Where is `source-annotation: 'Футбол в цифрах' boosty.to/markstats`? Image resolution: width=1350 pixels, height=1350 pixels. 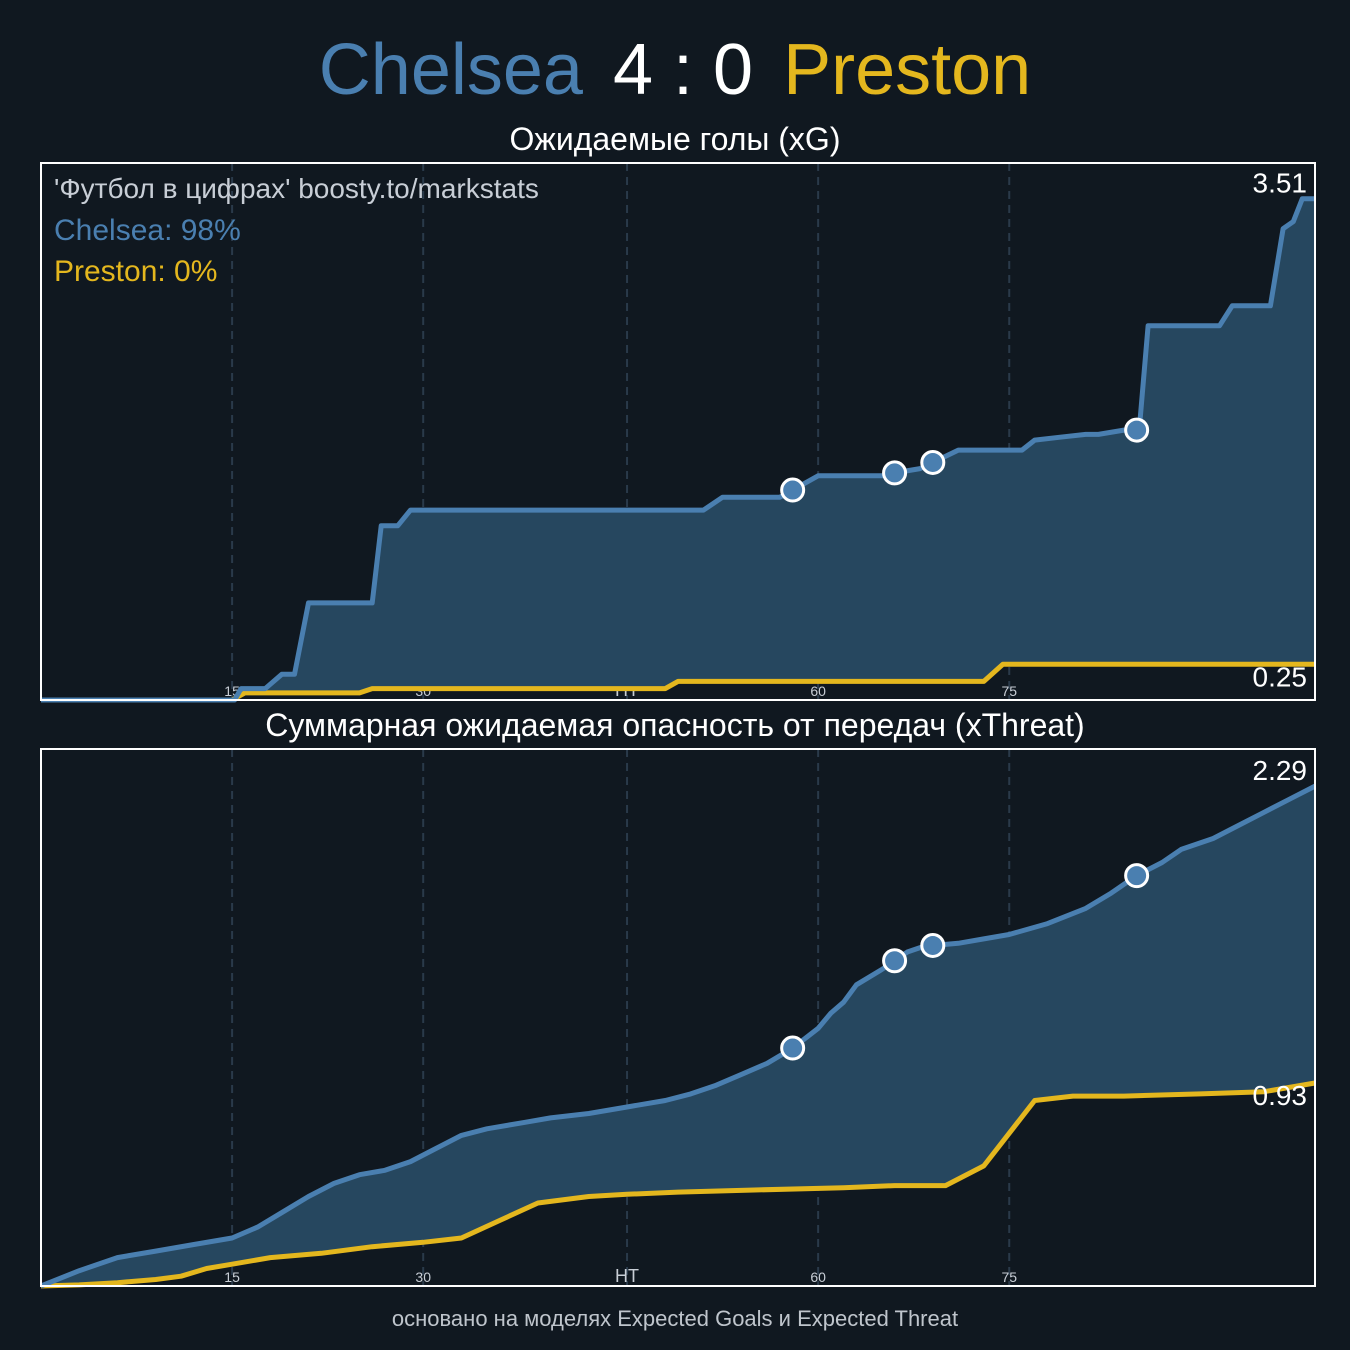
source-annotation: 'Футбол в цифрах' boosty.to/markstats is located at coordinates (296, 188).